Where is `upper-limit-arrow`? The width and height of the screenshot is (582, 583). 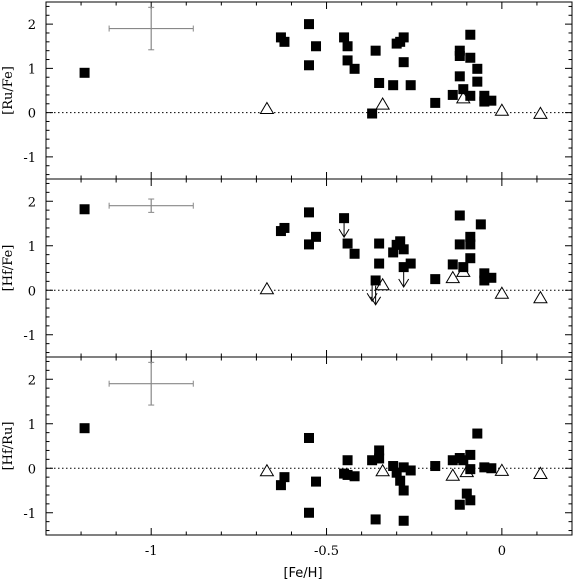 upper-limit-arrow is located at coordinates (376, 295).